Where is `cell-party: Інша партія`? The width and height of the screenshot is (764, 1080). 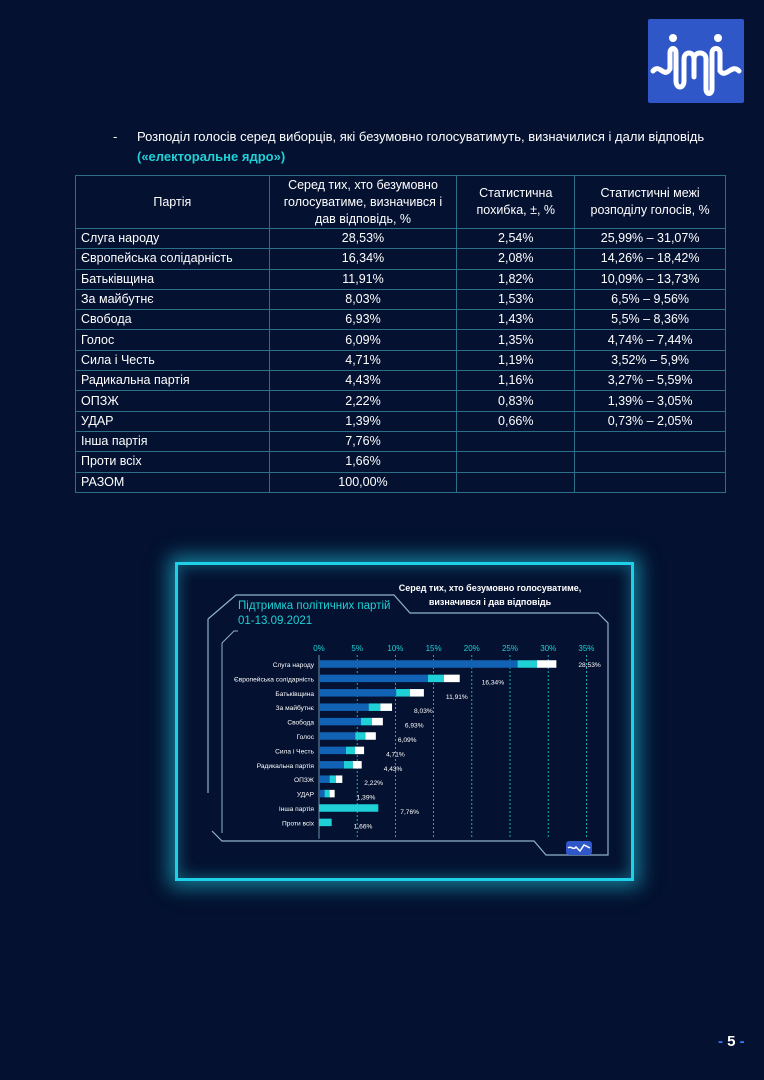
cell-party: Інша партія is located at coordinates (172, 441).